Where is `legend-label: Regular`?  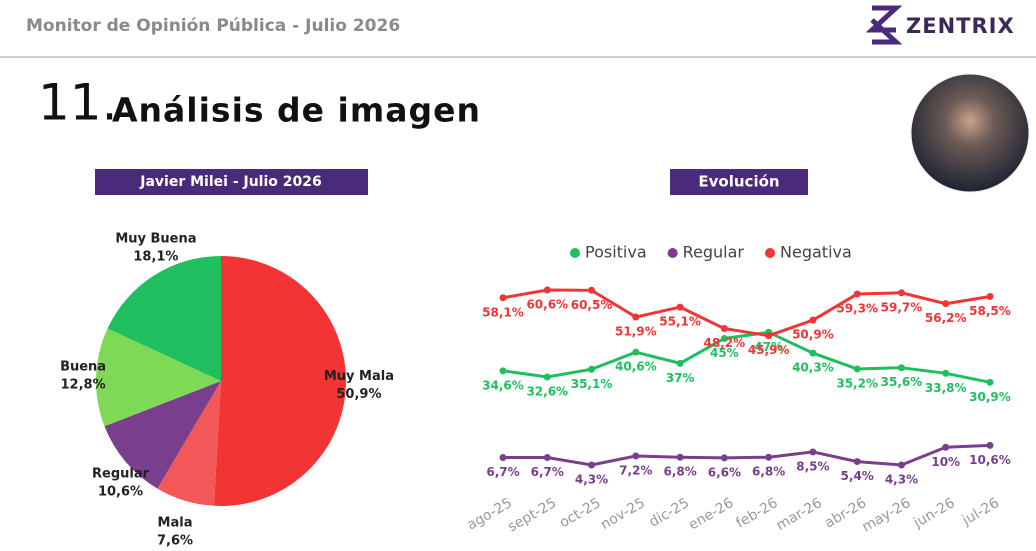
legend-label: Regular is located at coordinates (714, 252).